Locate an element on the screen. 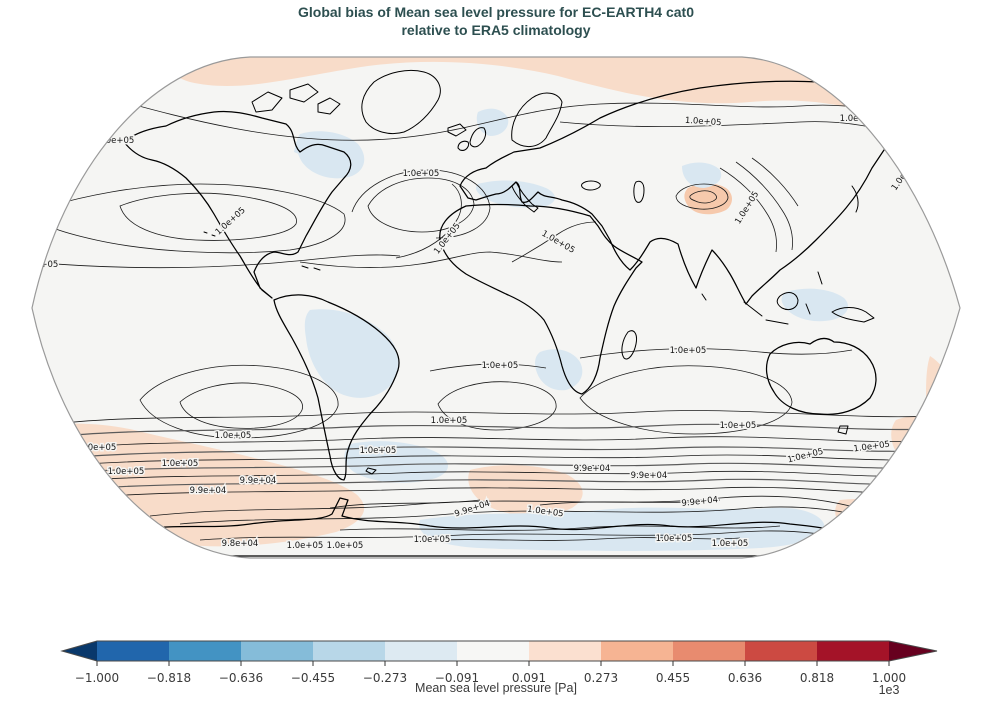 Image resolution: width=992 pixels, height=702 pixels. colorbar-left-arrow is located at coordinates (79, 651).